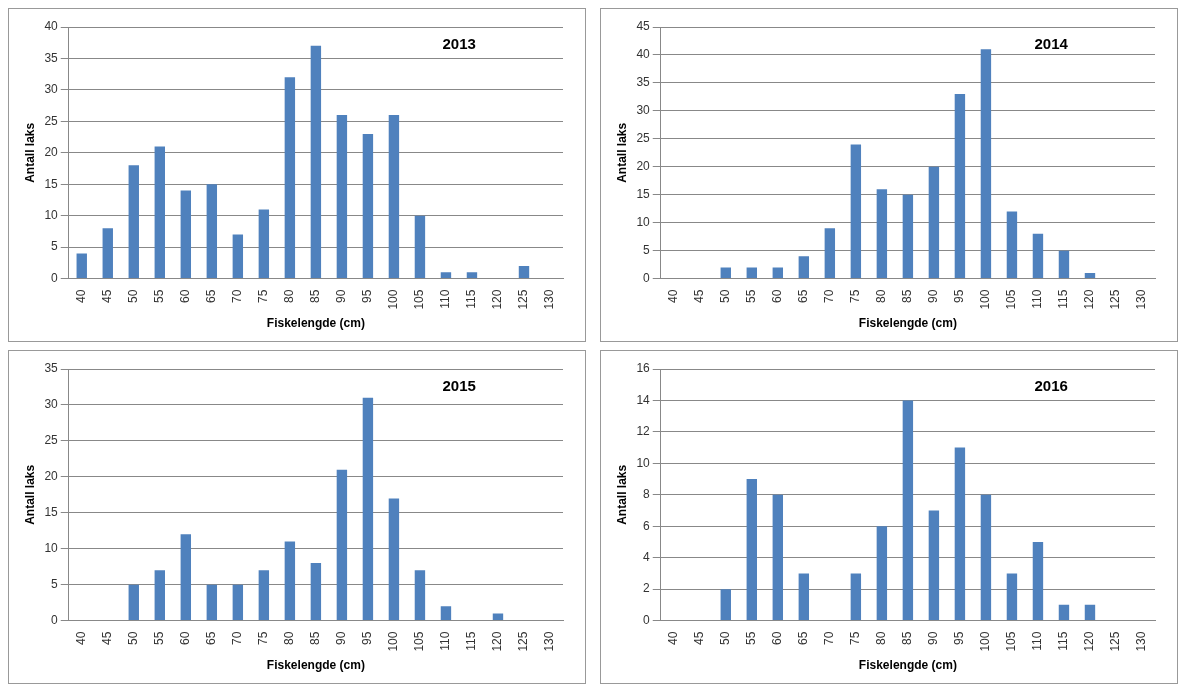 This screenshot has width=1188, height=695. Describe the element at coordinates (1051, 43) in the screenshot. I see `text: 2014` at that location.